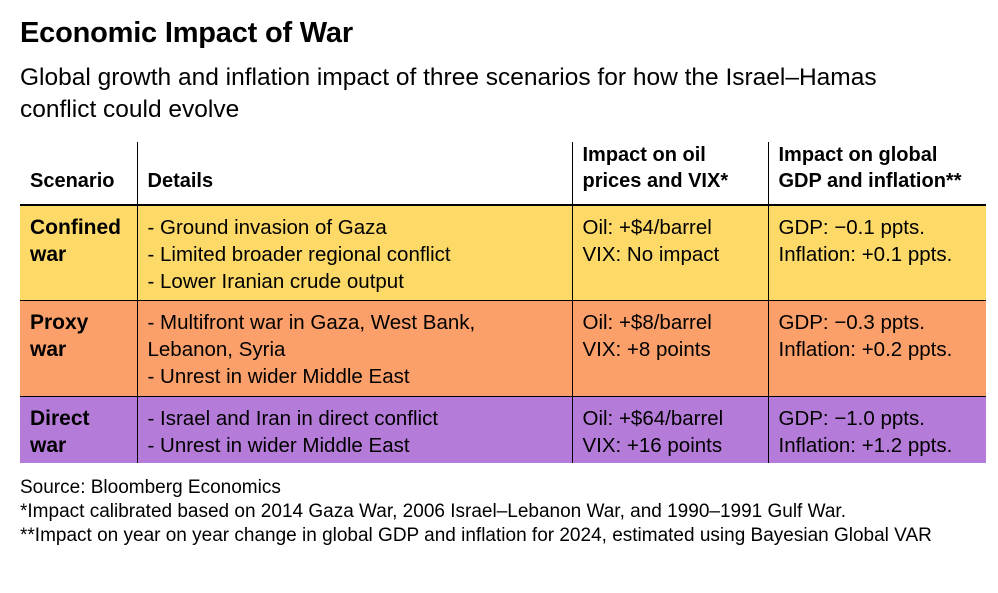  I want to click on header-gdp-inflation: Impact on global GDP and inflation**, so click(876, 174).